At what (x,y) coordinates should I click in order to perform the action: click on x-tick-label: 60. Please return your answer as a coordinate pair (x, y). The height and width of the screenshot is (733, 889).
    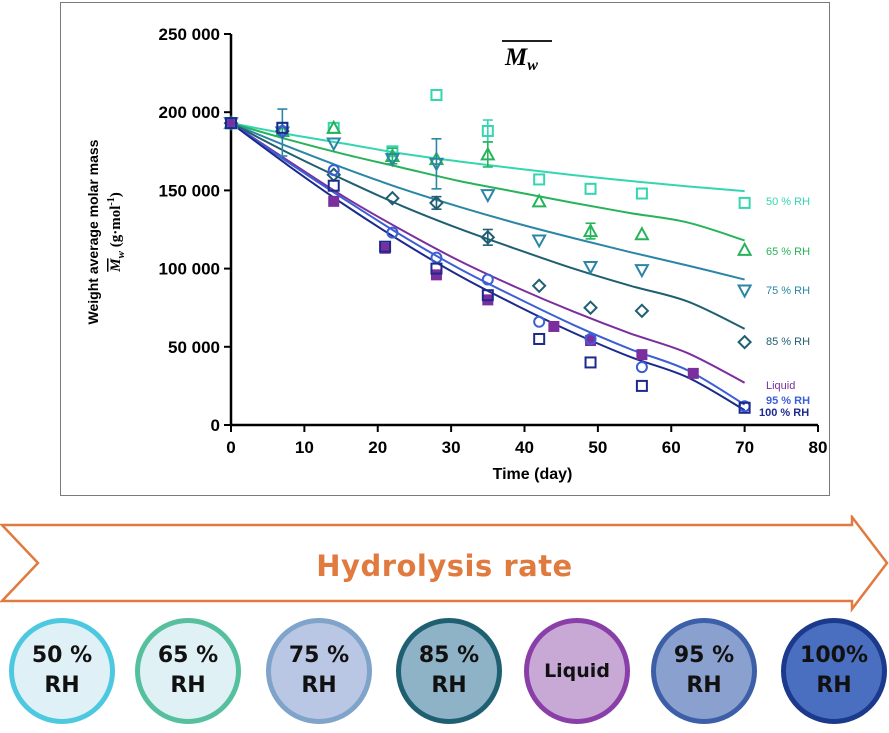
    Looking at the image, I should click on (671, 447).